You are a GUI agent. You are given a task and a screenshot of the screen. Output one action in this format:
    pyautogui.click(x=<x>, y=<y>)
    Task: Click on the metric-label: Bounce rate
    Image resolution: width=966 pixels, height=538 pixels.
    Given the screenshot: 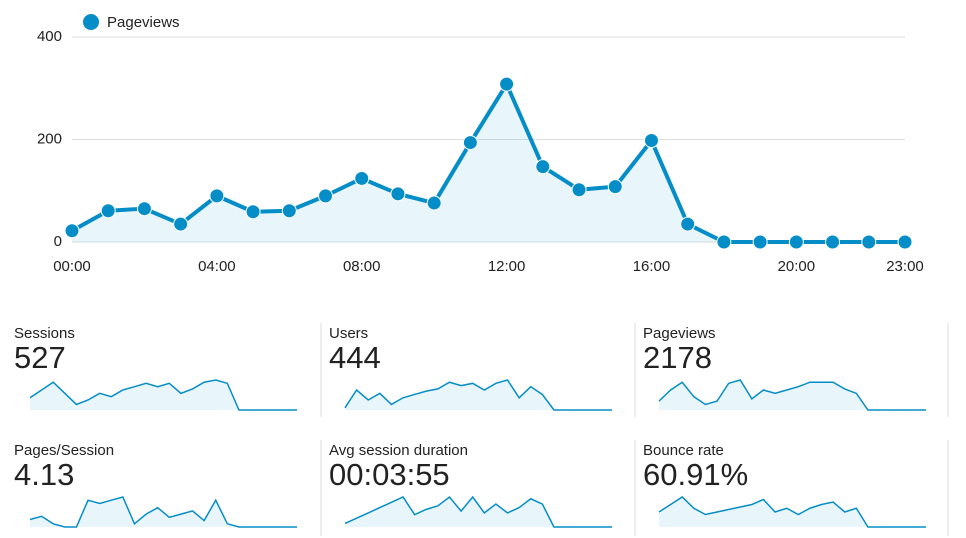 What is the action you would take?
    pyautogui.click(x=683, y=450)
    